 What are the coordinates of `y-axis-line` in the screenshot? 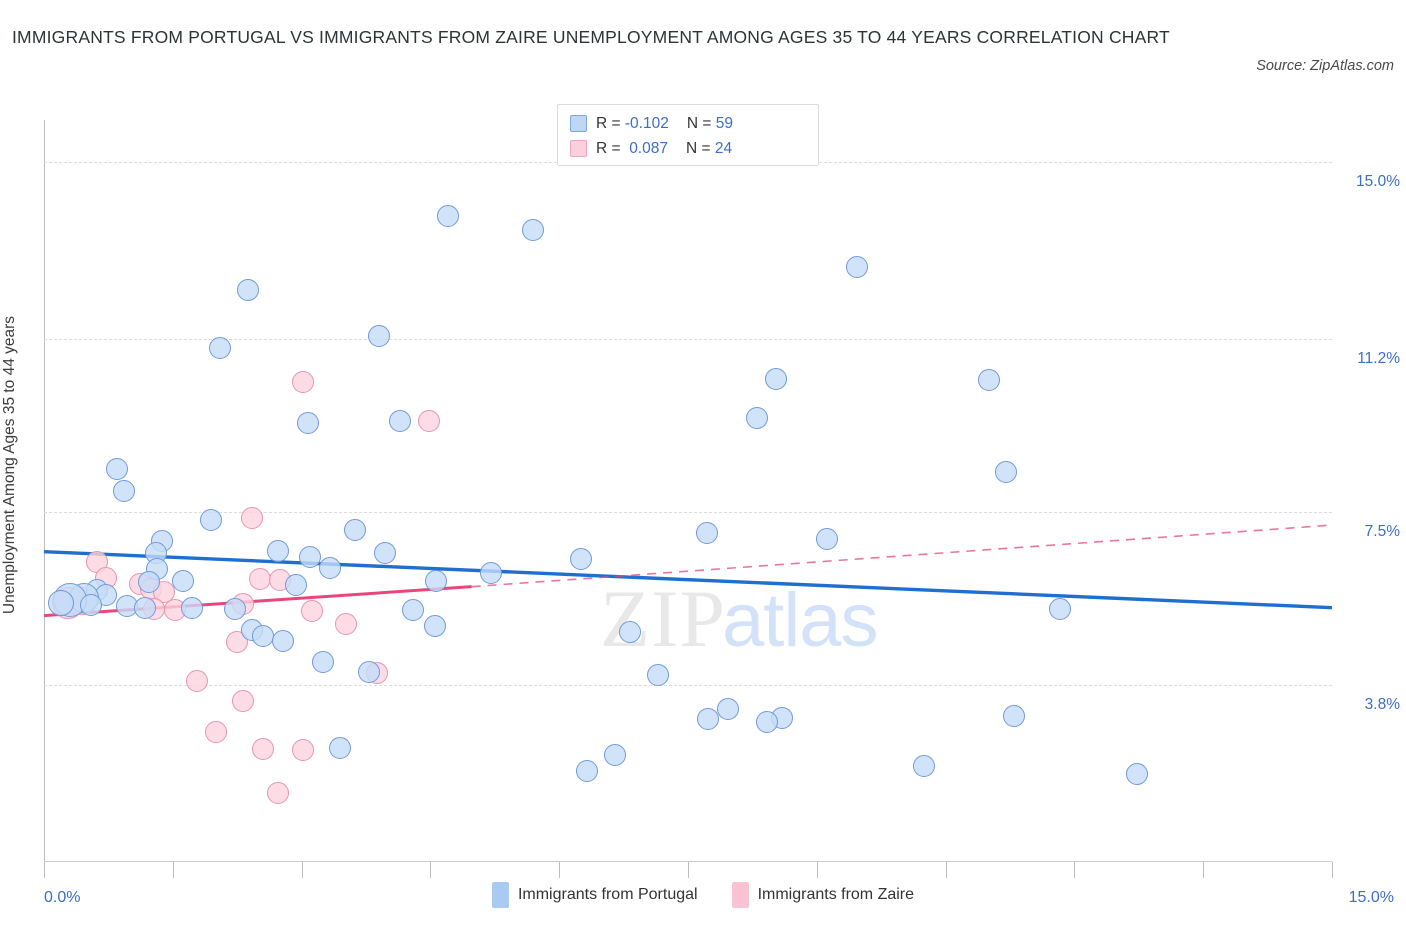 It's located at (44, 491).